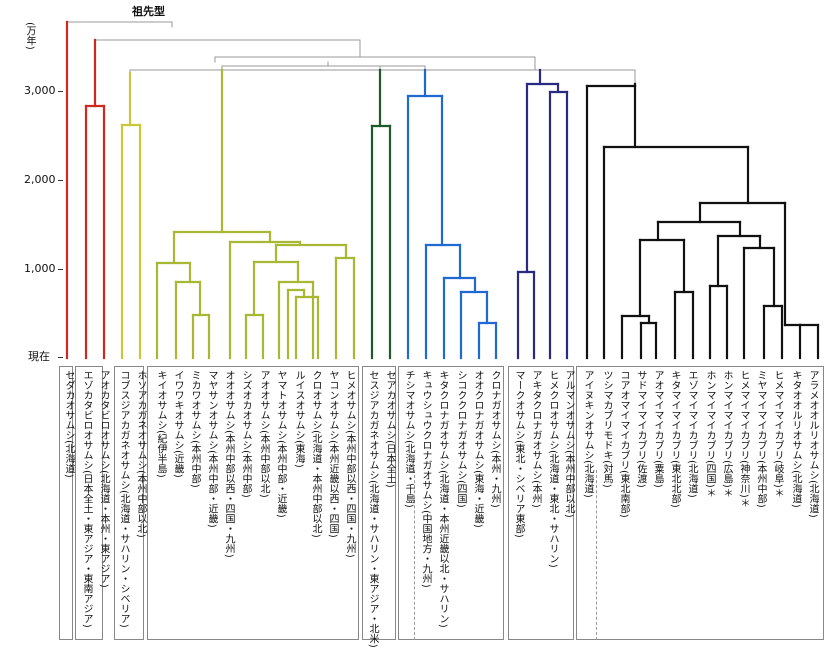  I want to click on leaf-label: シズオカオサムシ(本州中部), so click(245, 434).